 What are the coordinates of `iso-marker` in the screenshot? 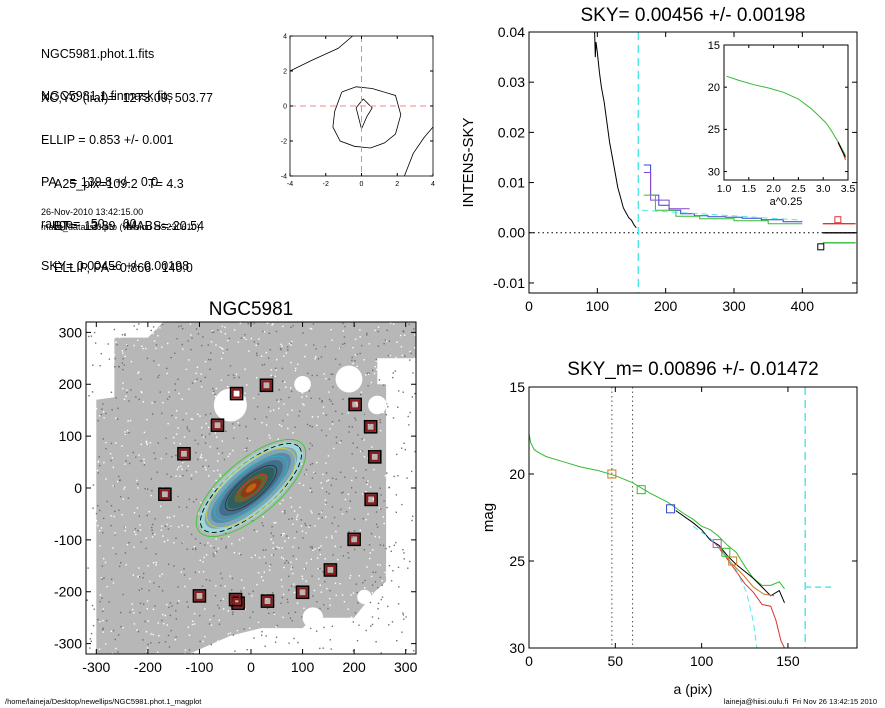 It's located at (733, 561).